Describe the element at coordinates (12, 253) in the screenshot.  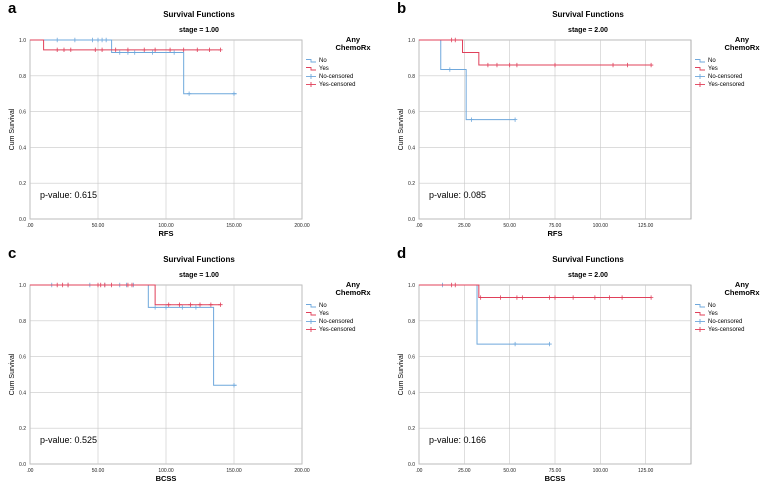
I see `panel-letter: c` at that location.